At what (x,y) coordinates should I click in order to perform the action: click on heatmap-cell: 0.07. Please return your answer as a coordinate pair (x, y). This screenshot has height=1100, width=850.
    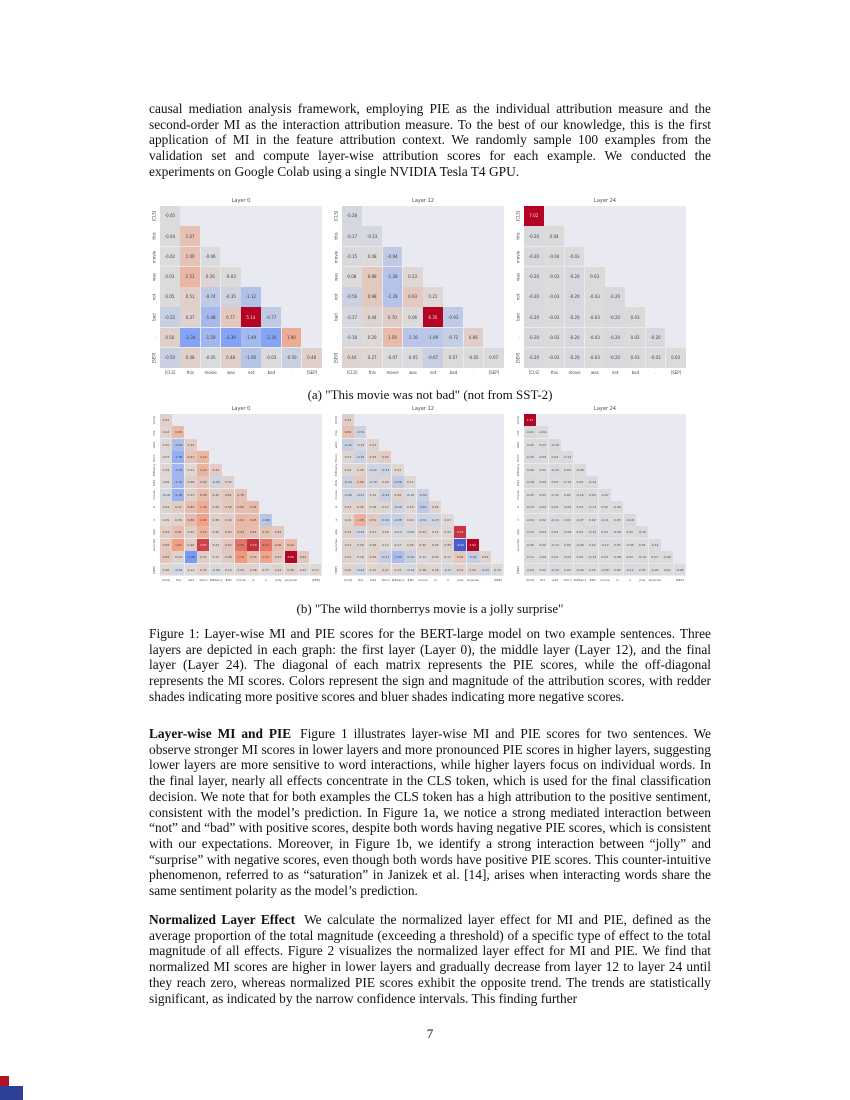
    Looking at the image, I should click on (447, 519).